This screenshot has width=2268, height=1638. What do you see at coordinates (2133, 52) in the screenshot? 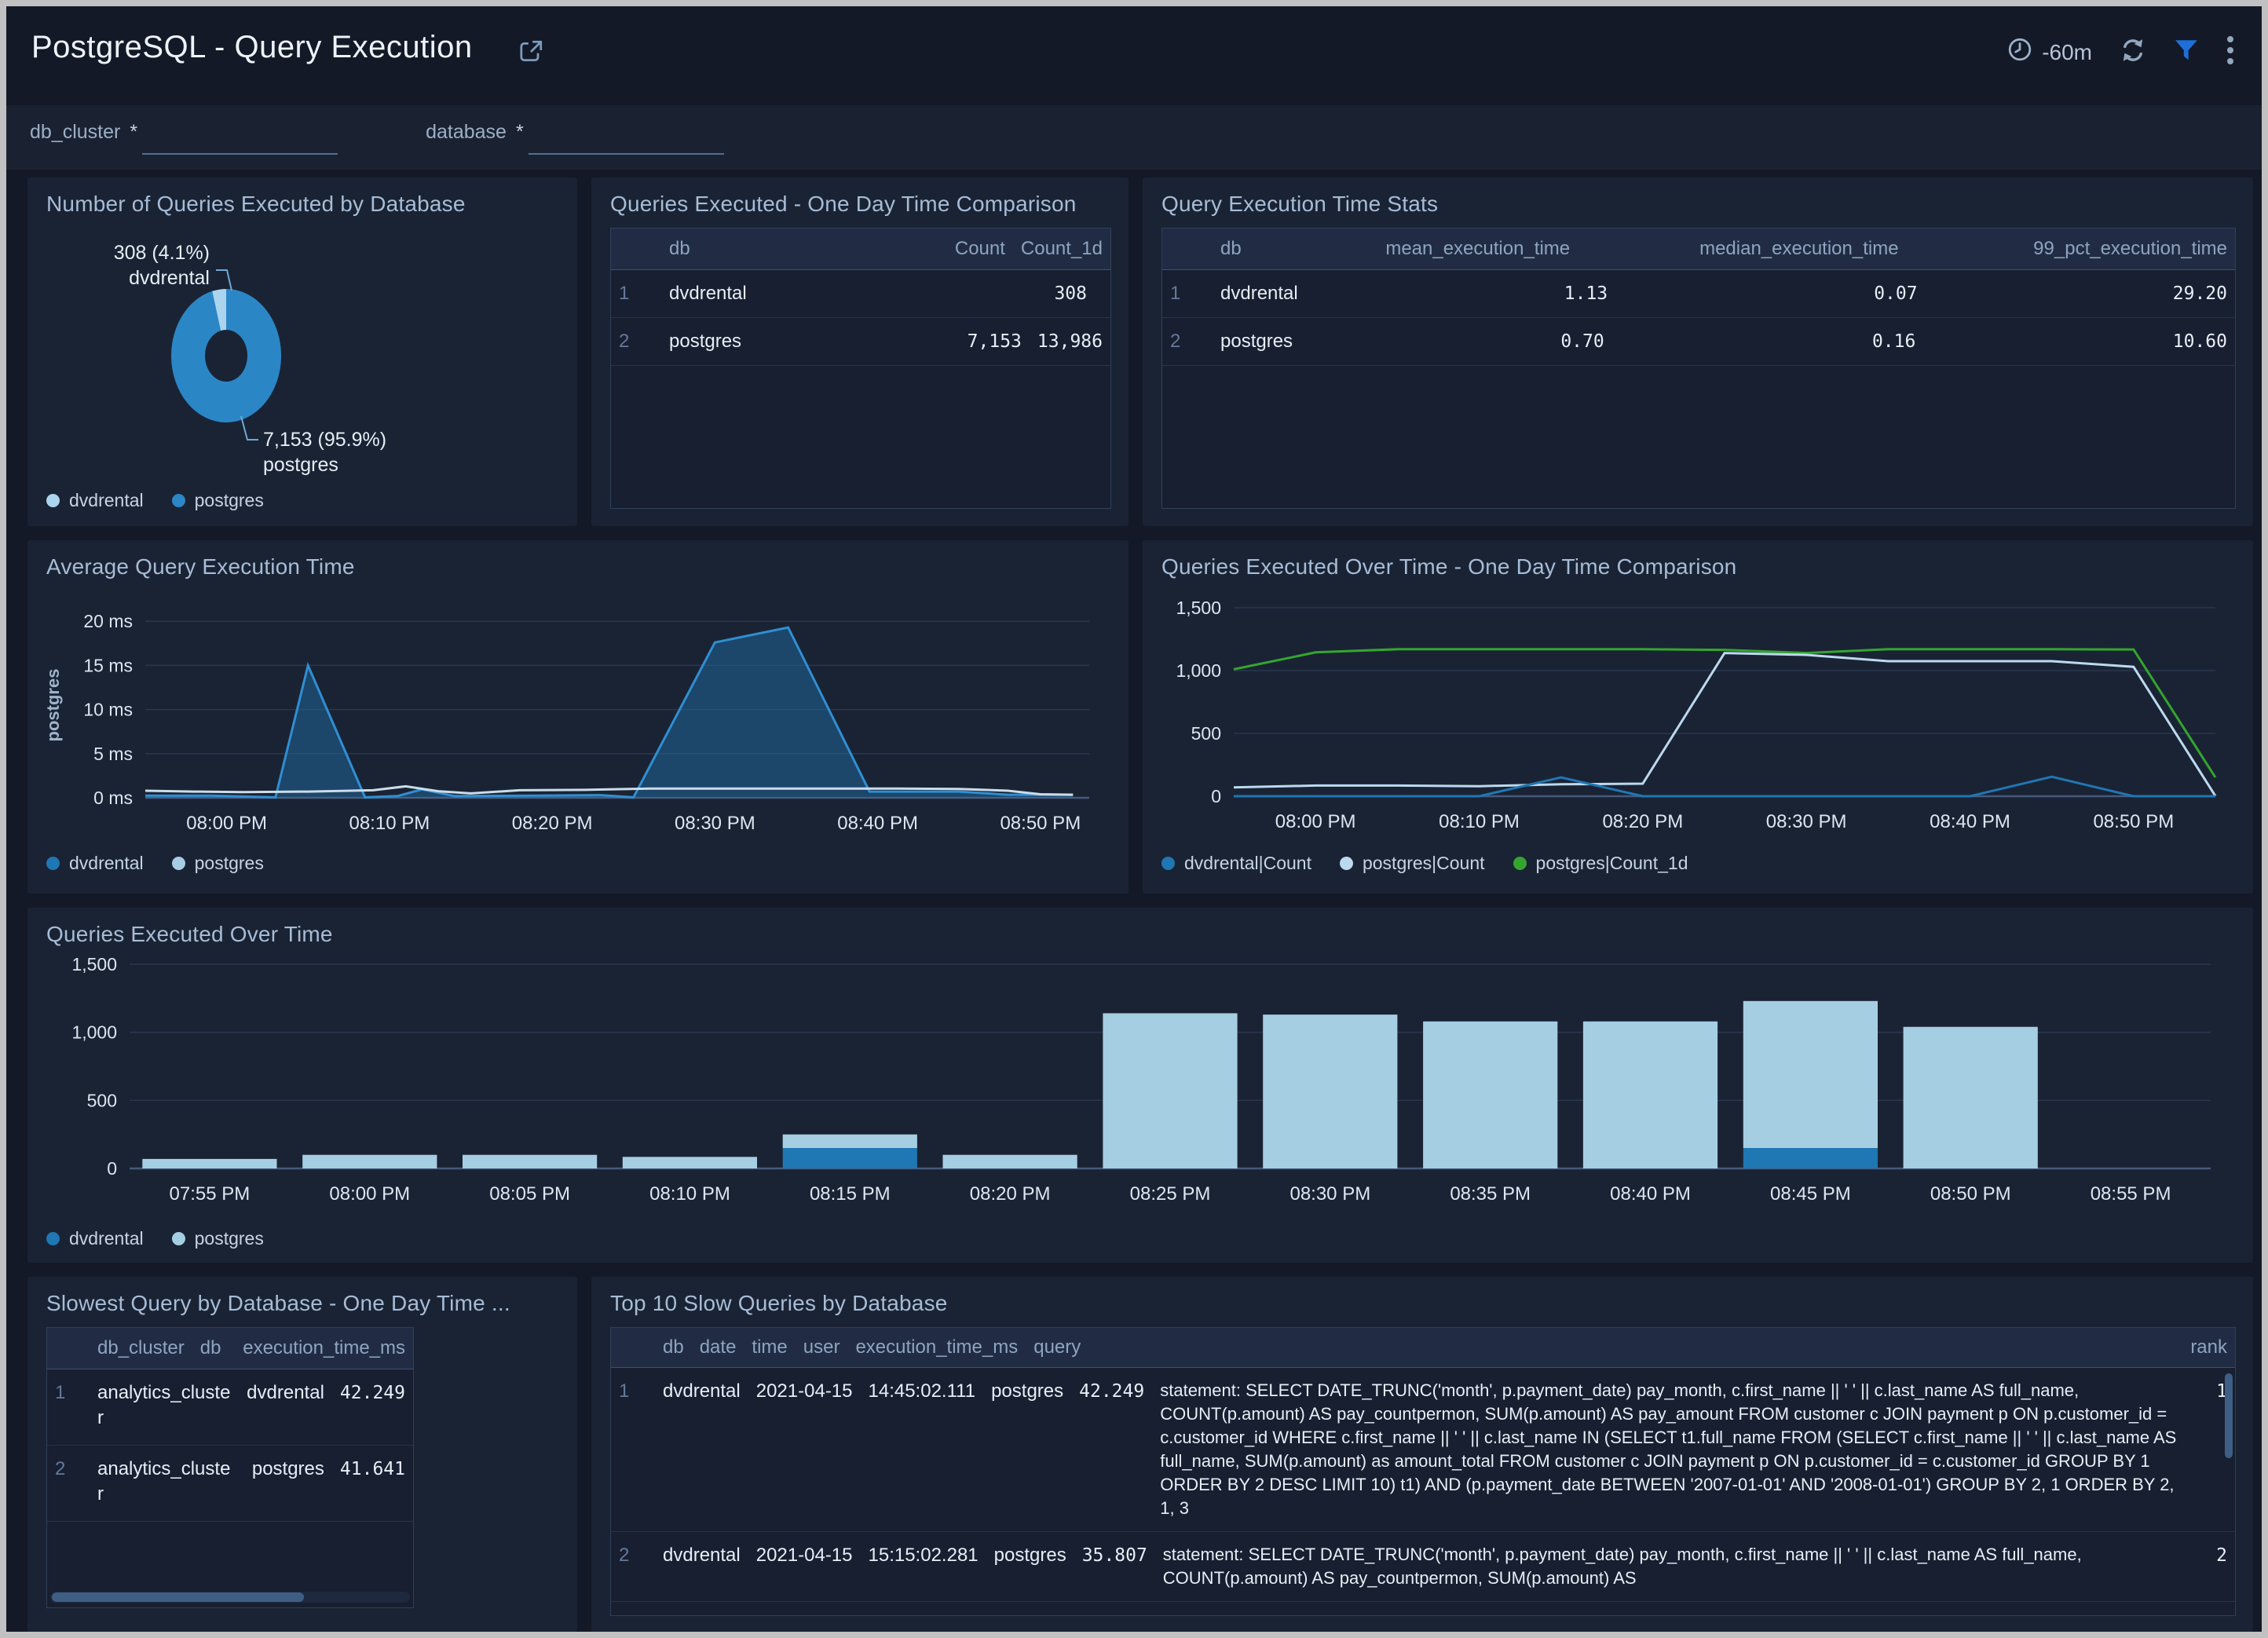
I see `refresh-icon` at bounding box center [2133, 52].